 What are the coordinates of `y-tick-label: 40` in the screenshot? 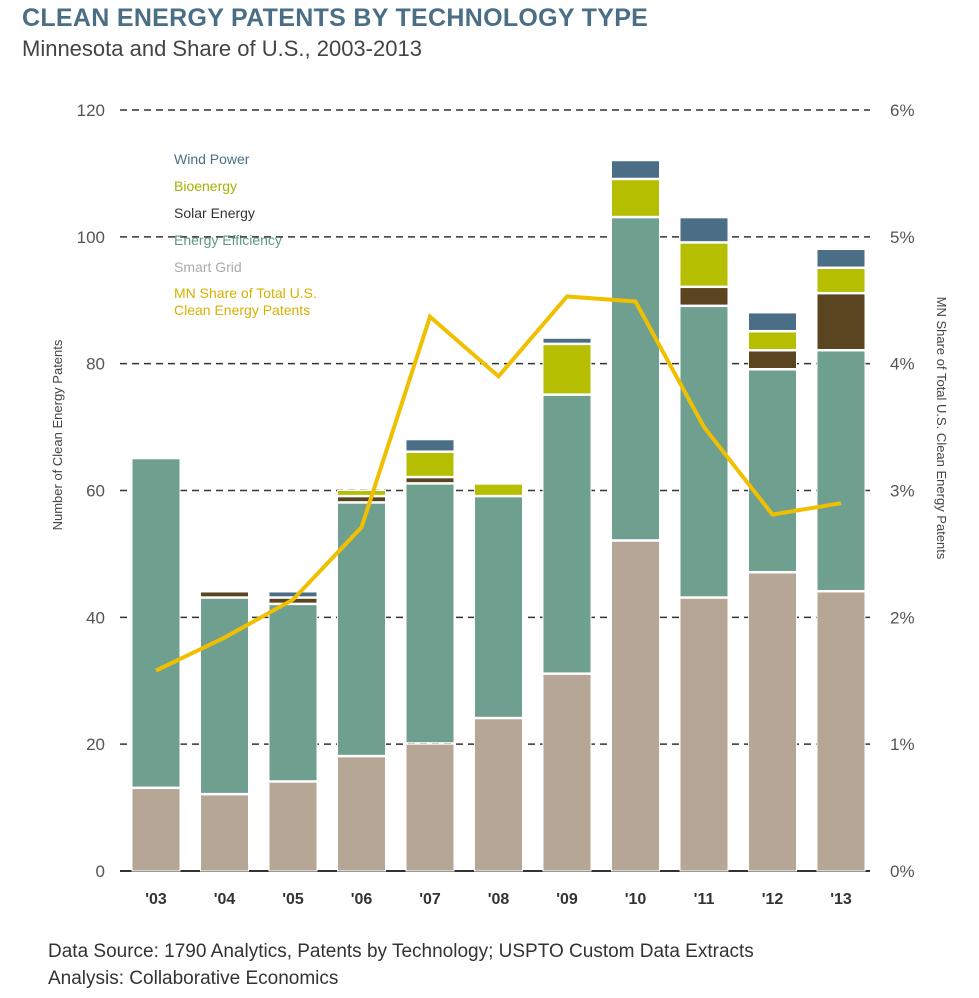 It's located at (95, 617).